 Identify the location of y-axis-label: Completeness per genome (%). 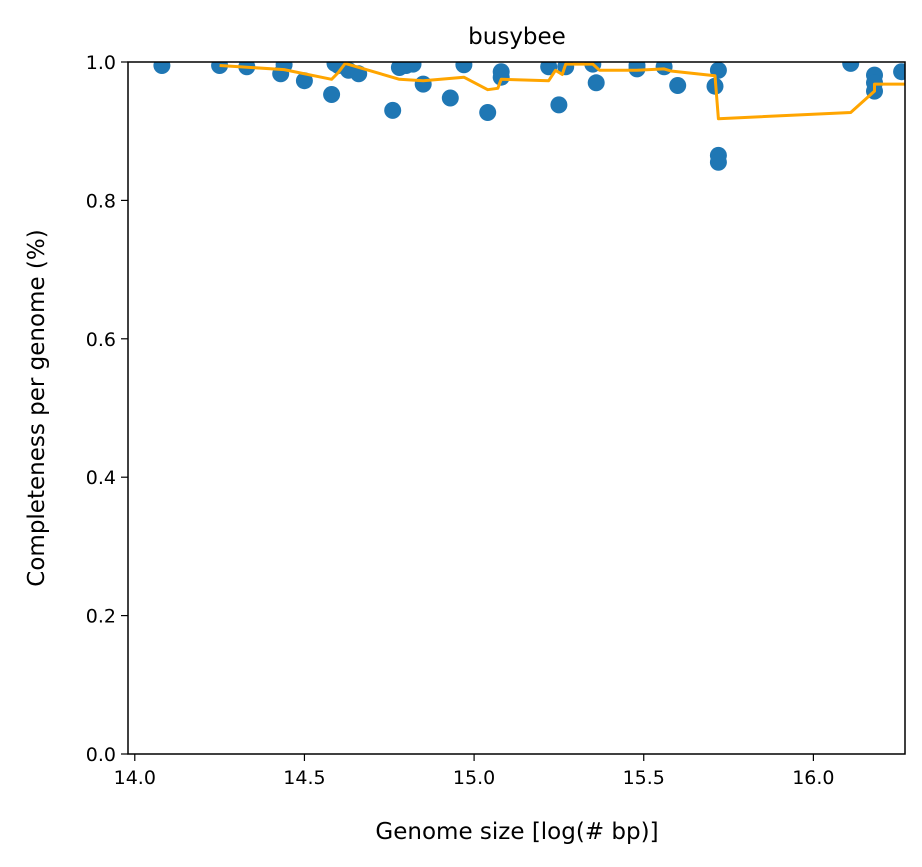
(37, 407).